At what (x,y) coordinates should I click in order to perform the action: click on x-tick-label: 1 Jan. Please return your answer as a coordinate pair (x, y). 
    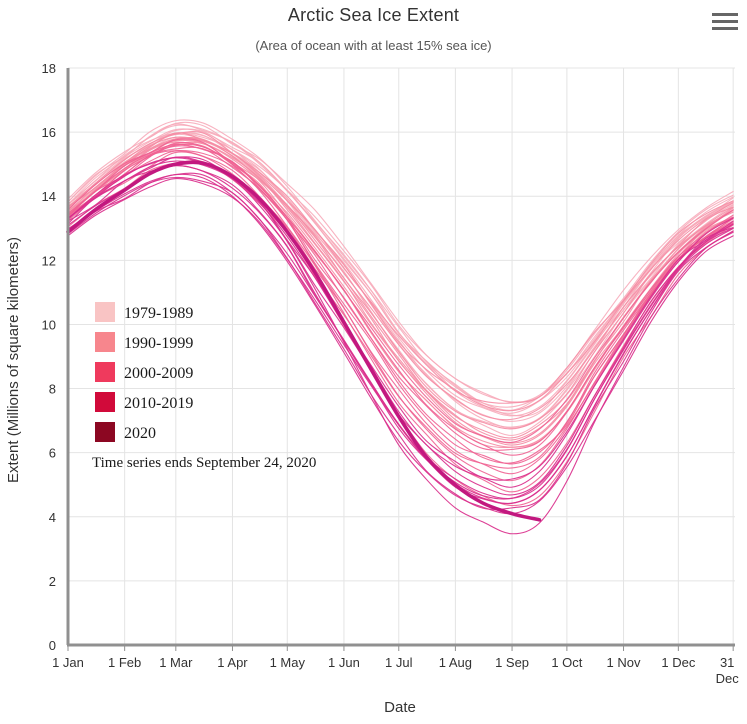
    Looking at the image, I should click on (68, 662).